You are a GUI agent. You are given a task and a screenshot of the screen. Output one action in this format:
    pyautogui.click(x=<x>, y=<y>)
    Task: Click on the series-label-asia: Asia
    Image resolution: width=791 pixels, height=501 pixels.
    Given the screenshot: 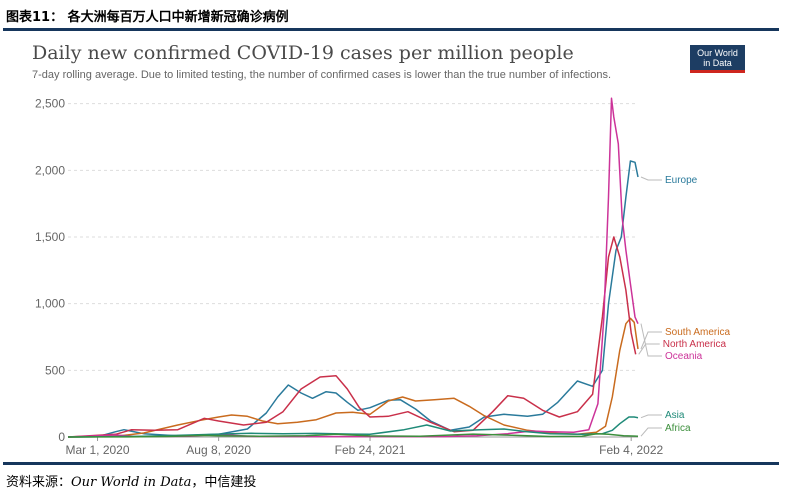 What is the action you would take?
    pyautogui.click(x=675, y=415)
    